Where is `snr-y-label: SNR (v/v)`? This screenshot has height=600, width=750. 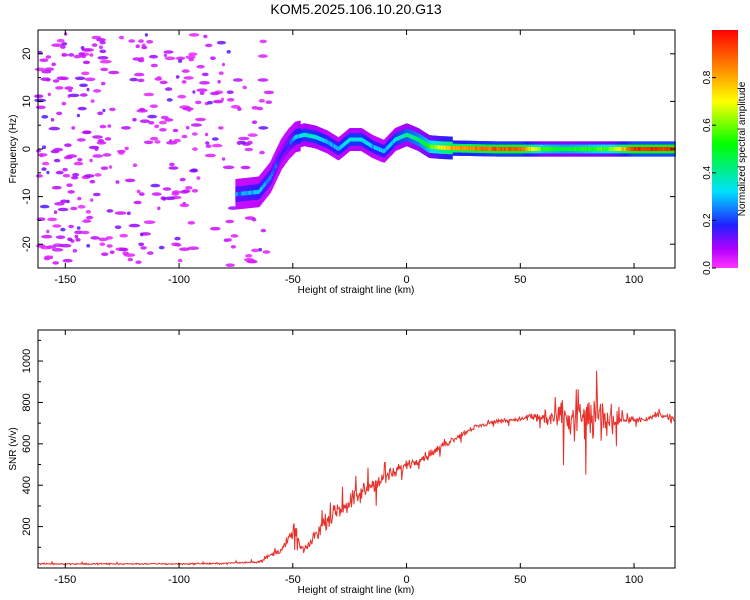 snr-y-label: SNR (v/v) is located at coordinates (13, 448).